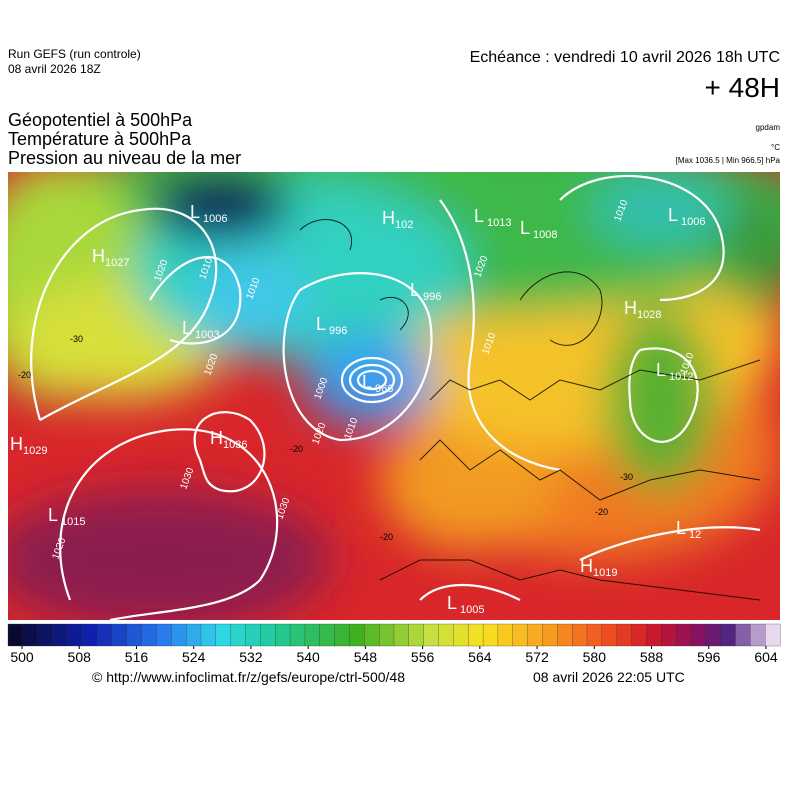  What do you see at coordinates (595, 657) in the screenshot?
I see `colorbar-tick-label: 580` at bounding box center [595, 657].